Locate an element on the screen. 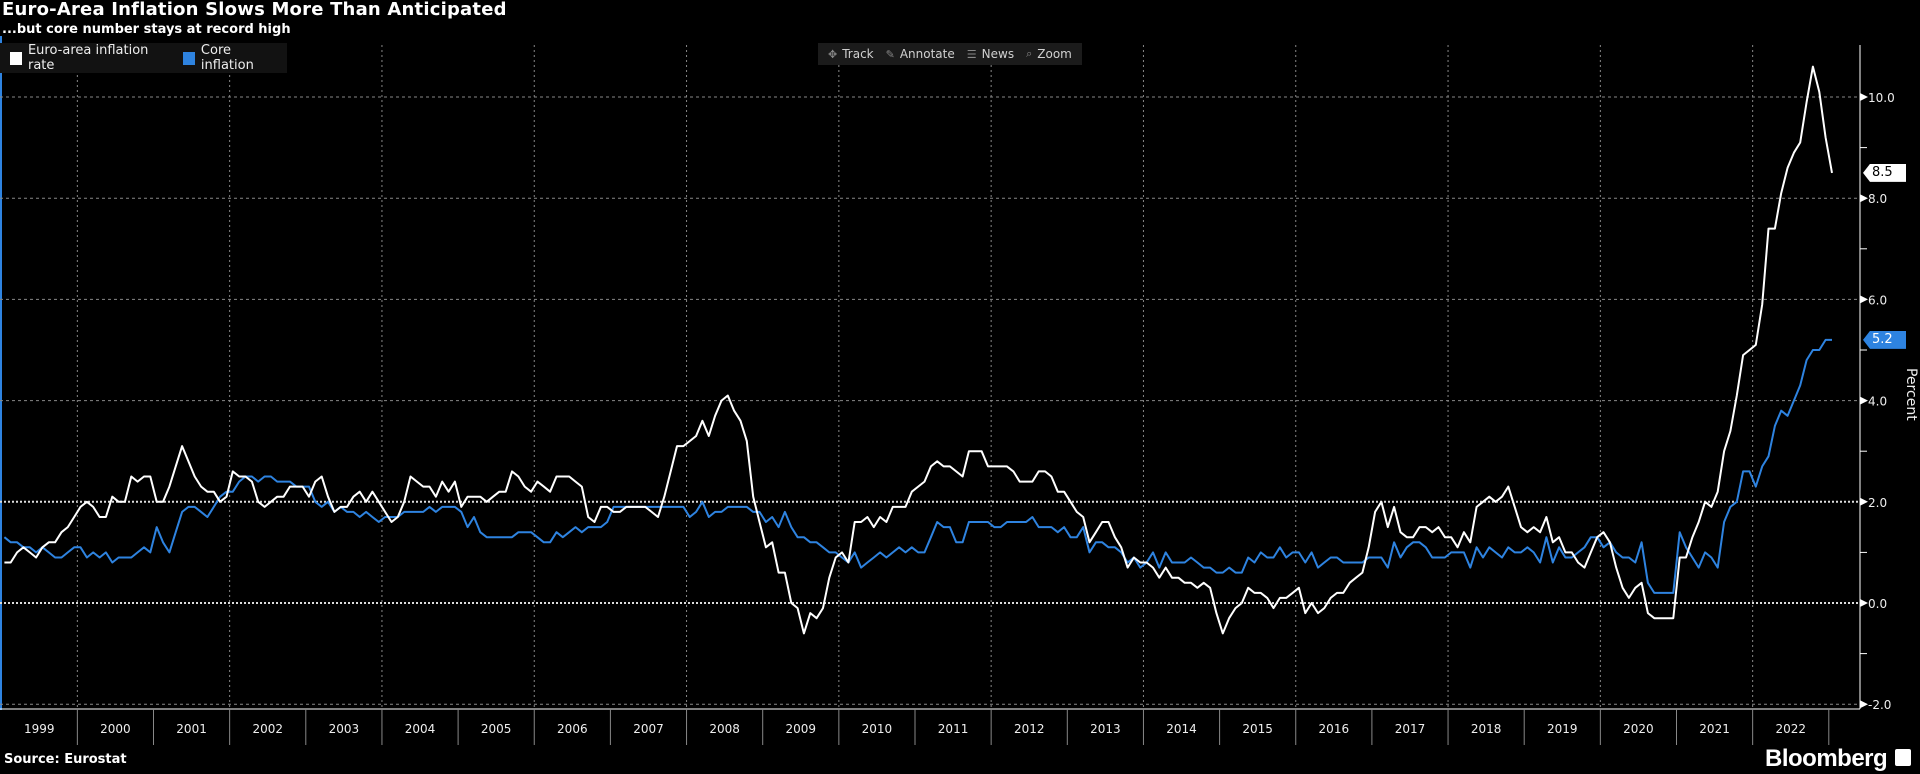 This screenshot has width=1920, height=774. x-tick-label: 2001 is located at coordinates (191, 729).